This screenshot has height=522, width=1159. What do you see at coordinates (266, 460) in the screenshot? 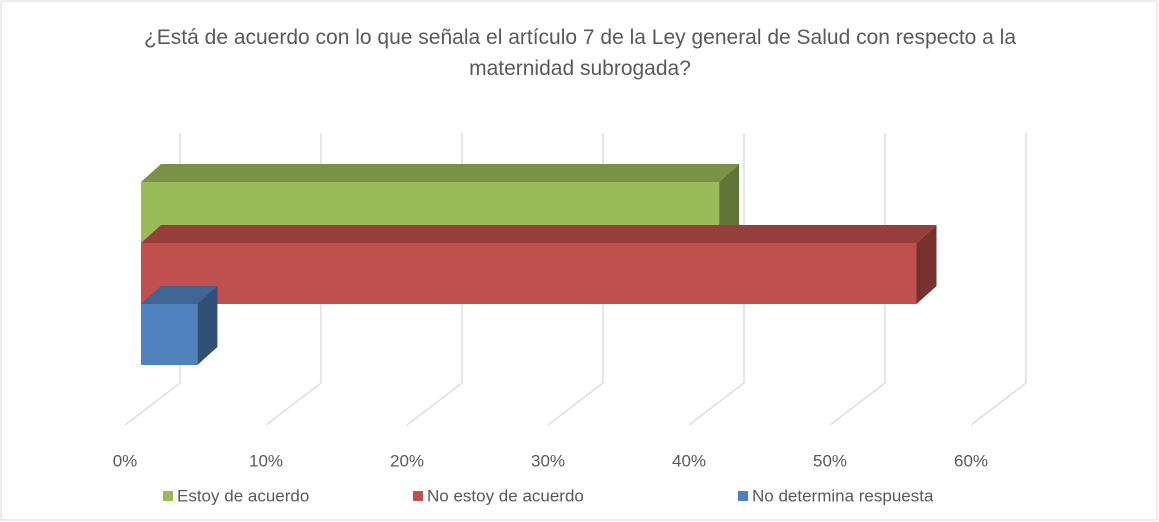
I see `x-tick-label: 10%` at bounding box center [266, 460].